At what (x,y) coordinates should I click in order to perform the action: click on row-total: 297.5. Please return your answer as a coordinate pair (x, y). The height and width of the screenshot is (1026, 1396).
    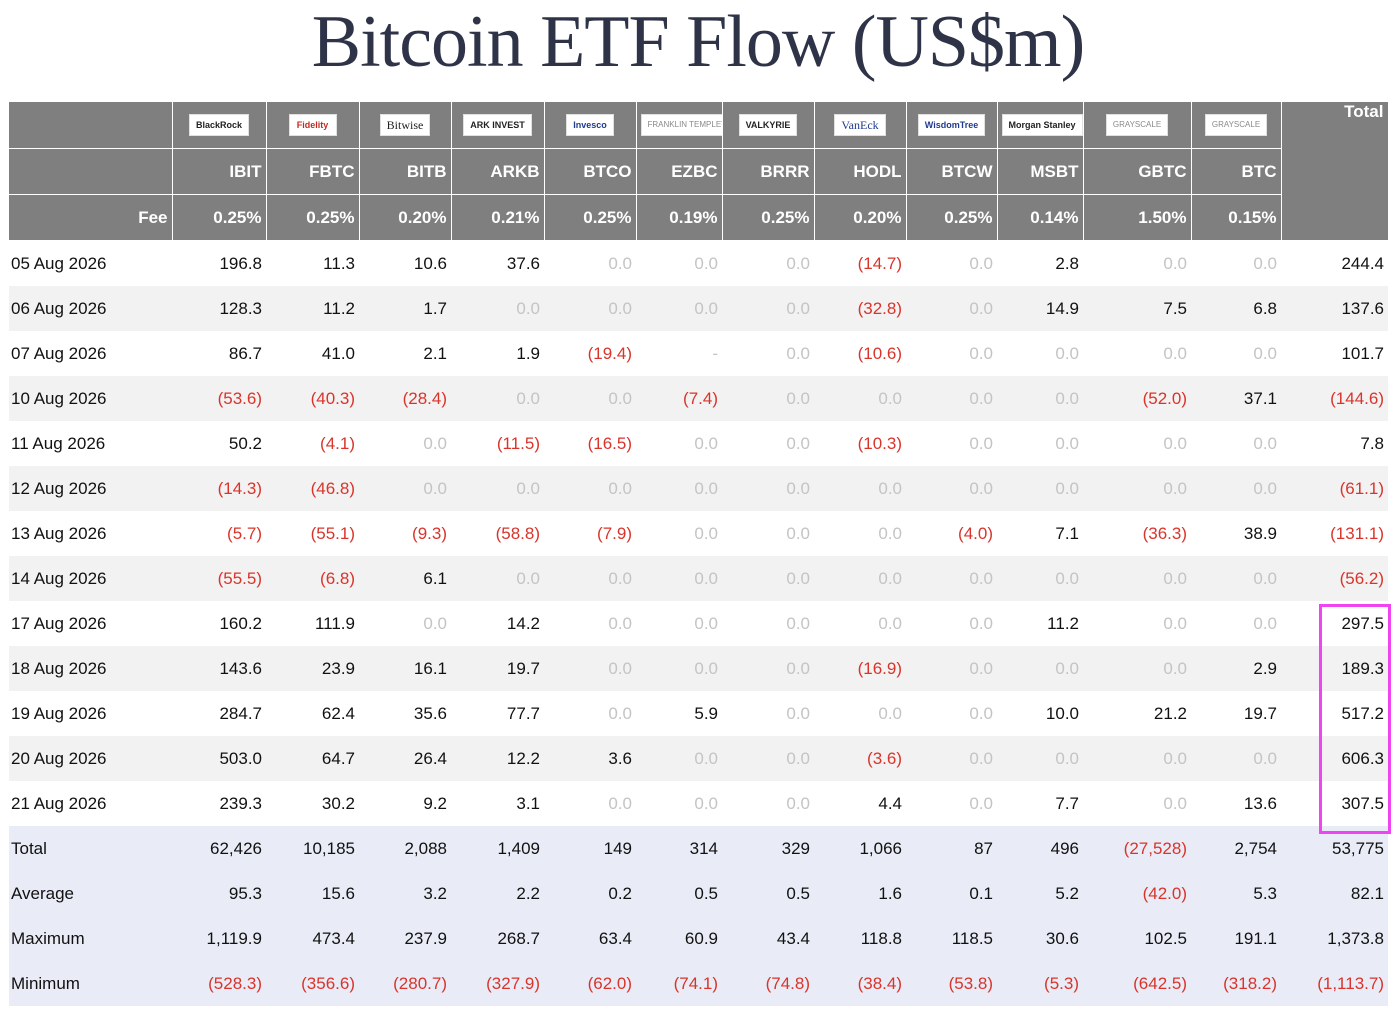
    Looking at the image, I should click on (1334, 623).